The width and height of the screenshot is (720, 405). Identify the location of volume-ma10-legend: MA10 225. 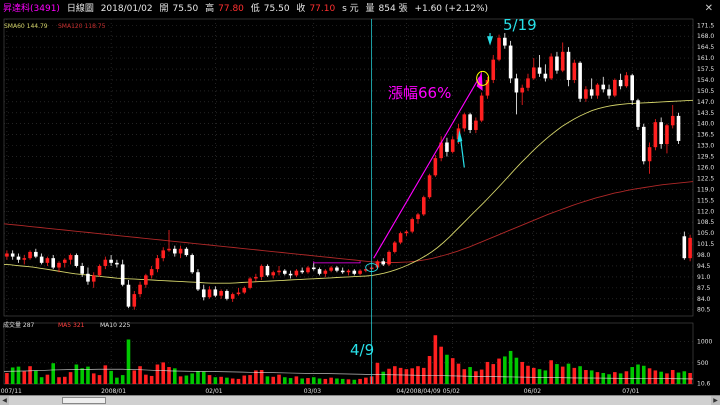
(115, 325).